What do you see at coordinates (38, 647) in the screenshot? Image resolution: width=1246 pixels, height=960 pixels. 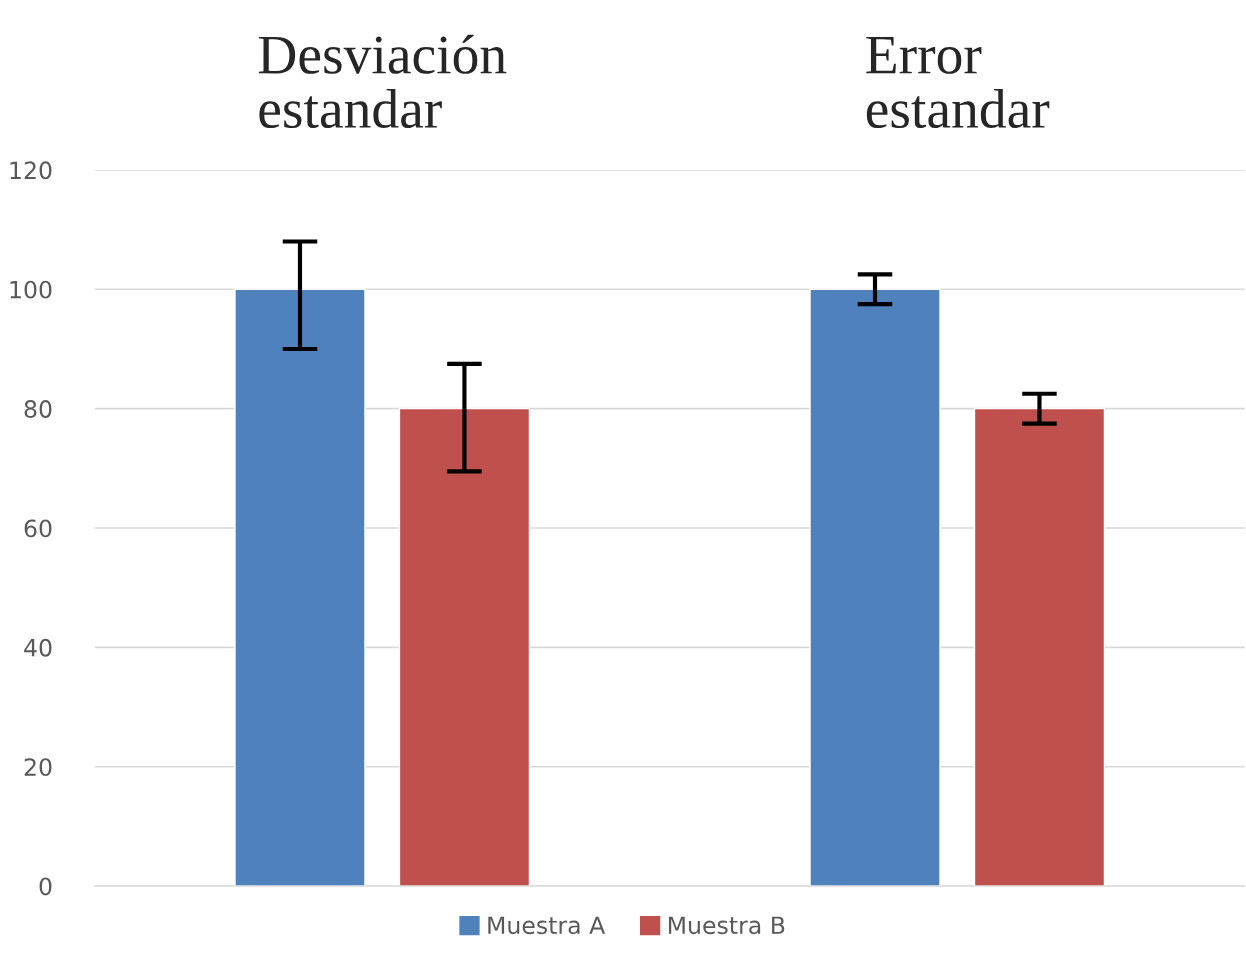 I see `y-tick-label: 40` at bounding box center [38, 647].